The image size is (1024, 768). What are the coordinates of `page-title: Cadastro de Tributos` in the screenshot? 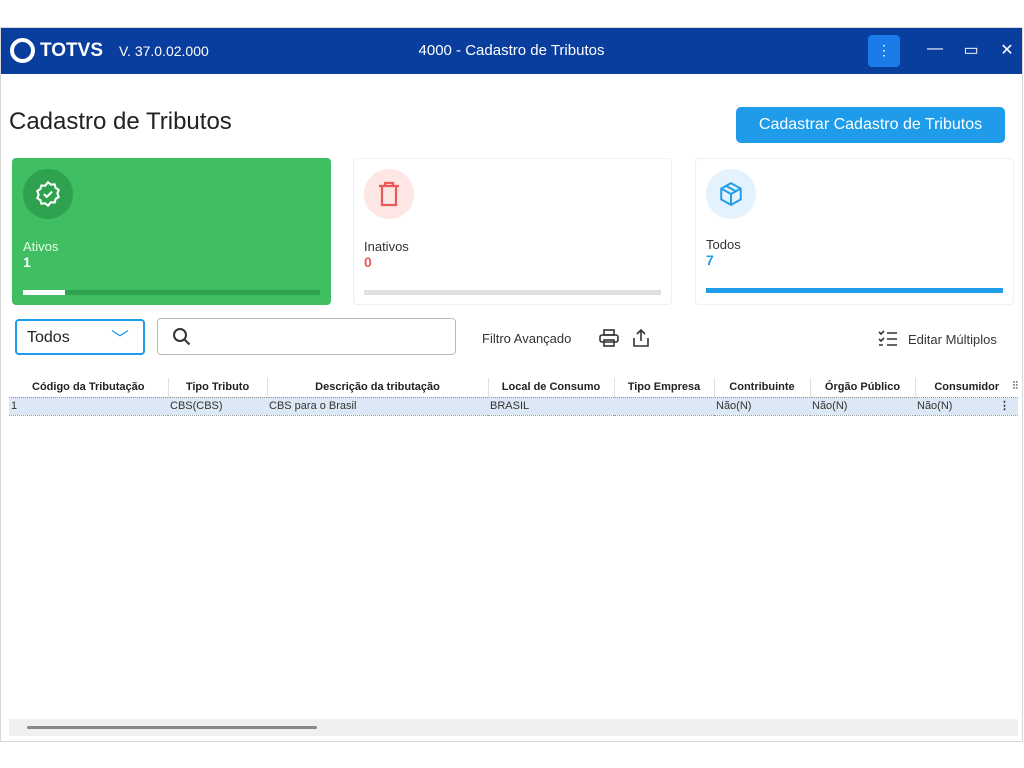 It's located at (120, 121).